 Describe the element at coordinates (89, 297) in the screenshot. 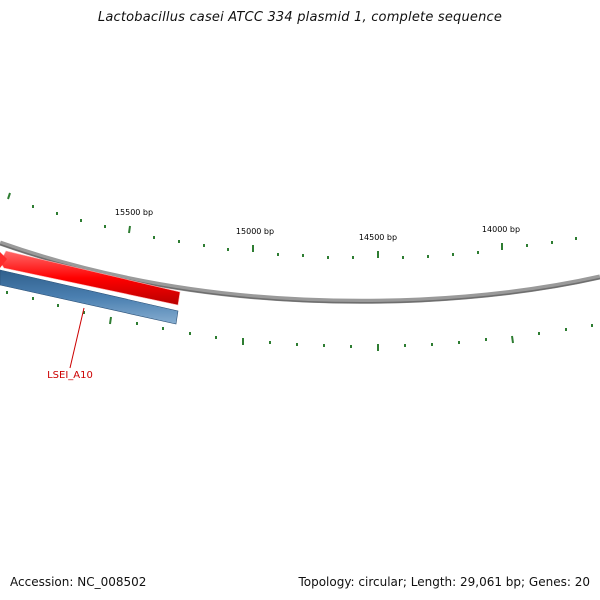

I see `reverse-feature-arc` at that location.